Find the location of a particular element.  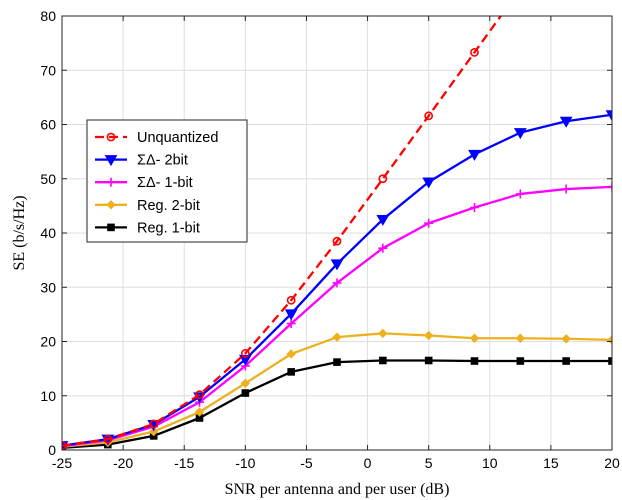

legend-label: Unquantized is located at coordinates (177, 138).